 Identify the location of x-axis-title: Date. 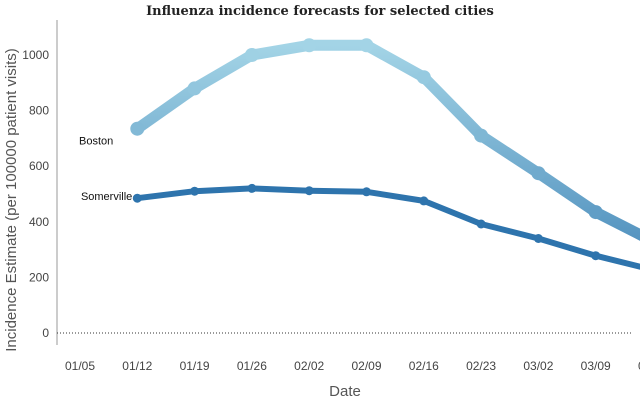
(345, 391).